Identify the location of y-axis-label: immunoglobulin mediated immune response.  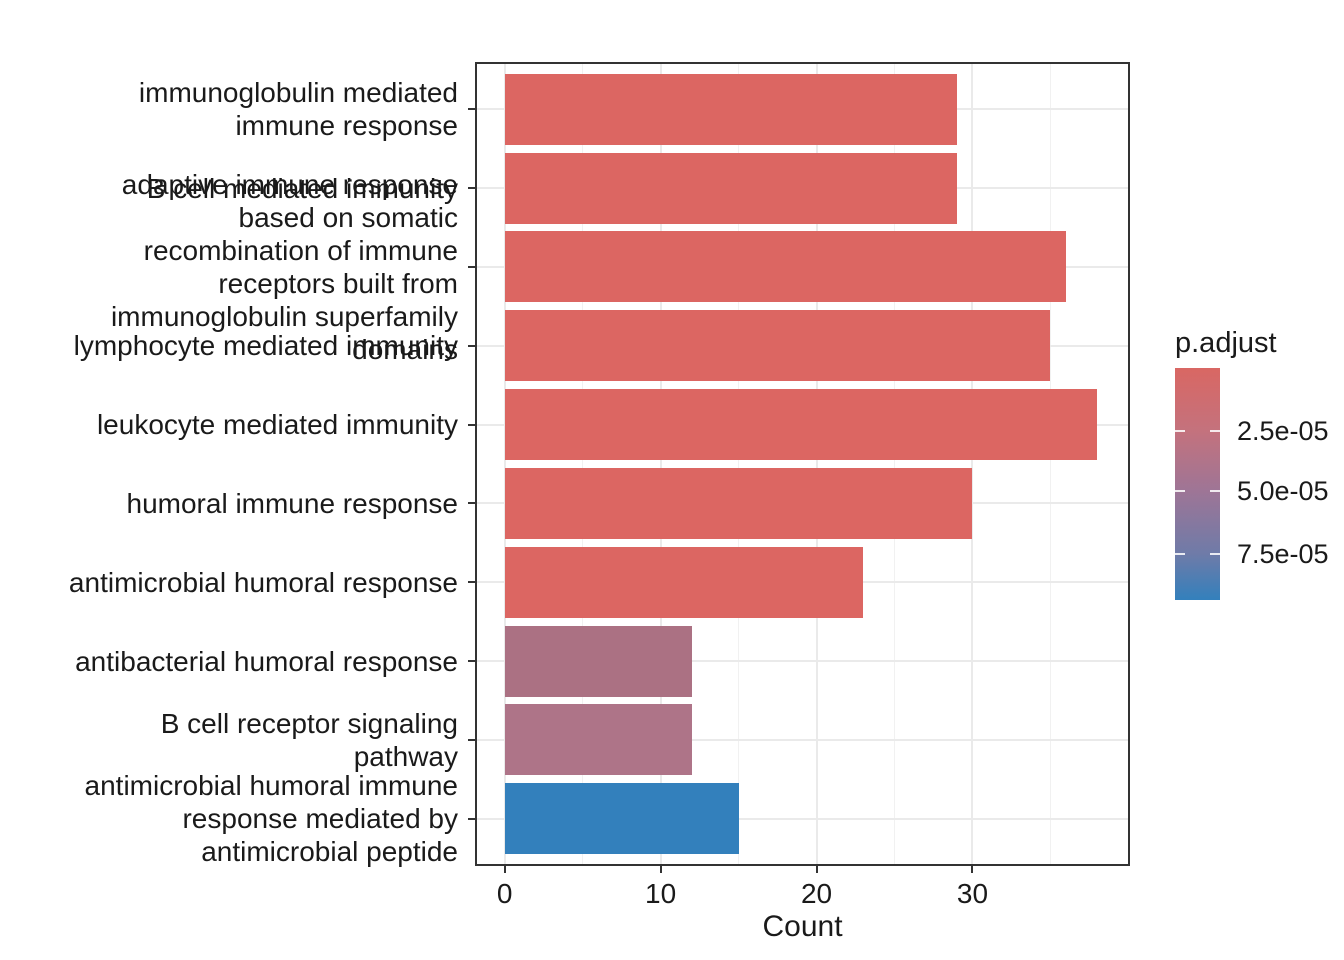
(229, 109).